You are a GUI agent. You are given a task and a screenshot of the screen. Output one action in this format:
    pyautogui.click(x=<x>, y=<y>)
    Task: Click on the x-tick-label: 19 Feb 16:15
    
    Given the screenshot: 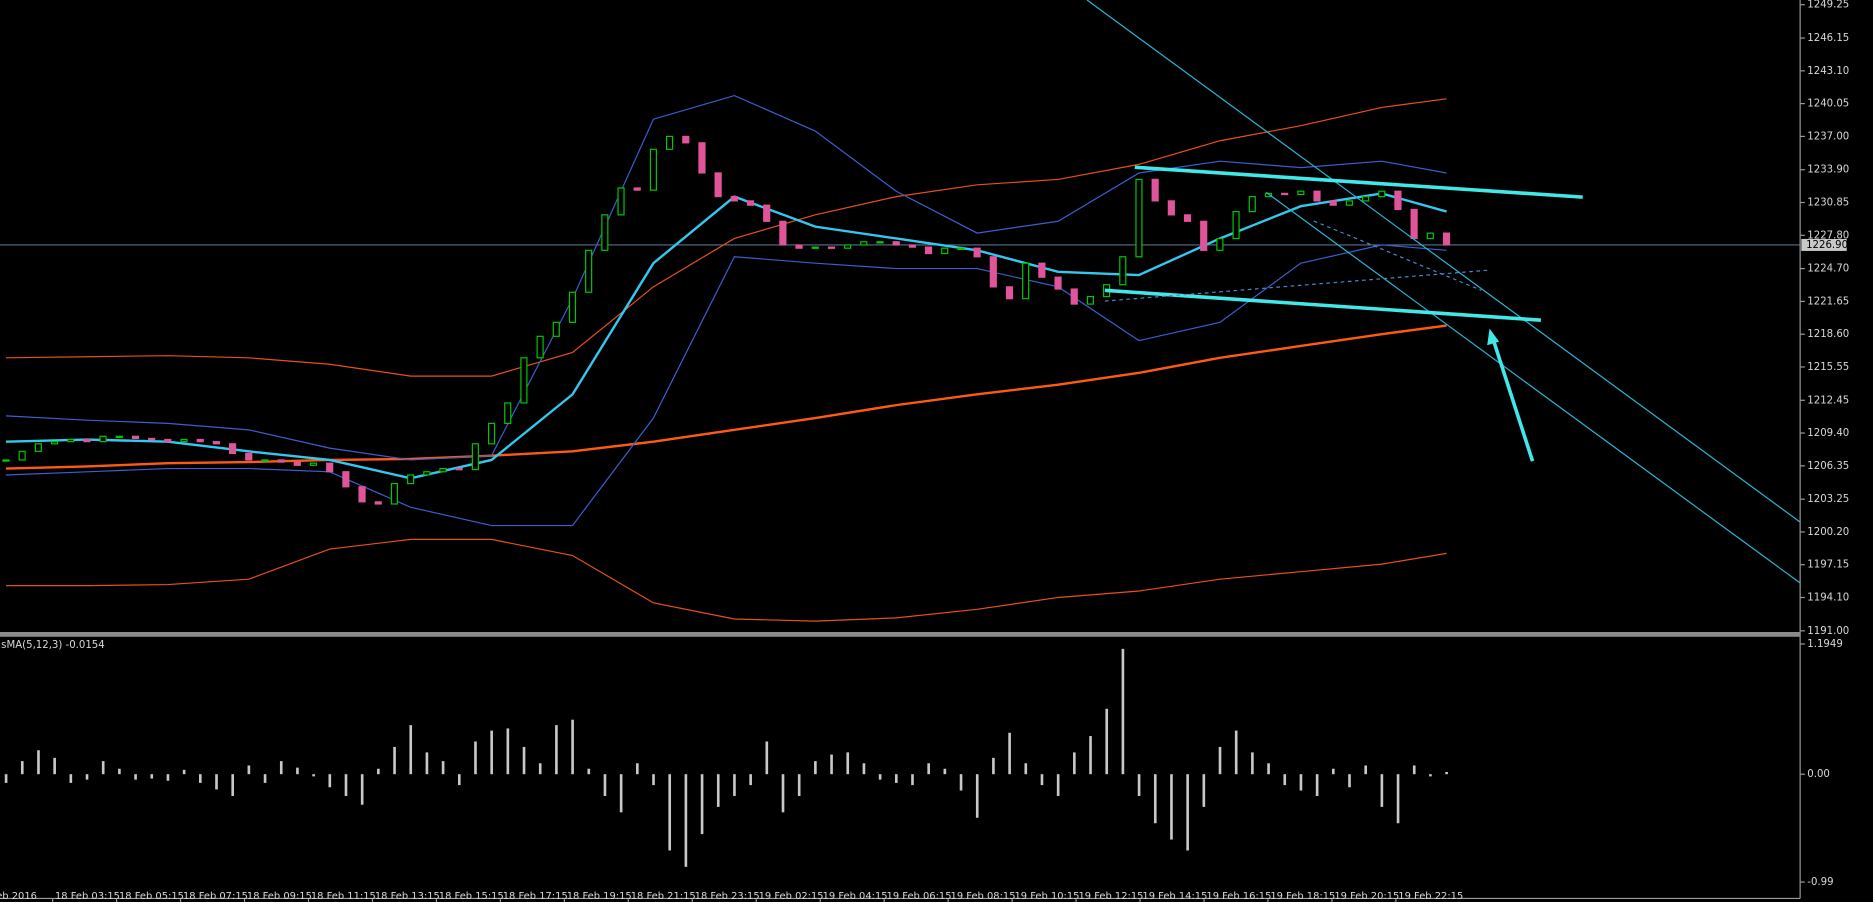 What is the action you would take?
    pyautogui.click(x=1238, y=896)
    